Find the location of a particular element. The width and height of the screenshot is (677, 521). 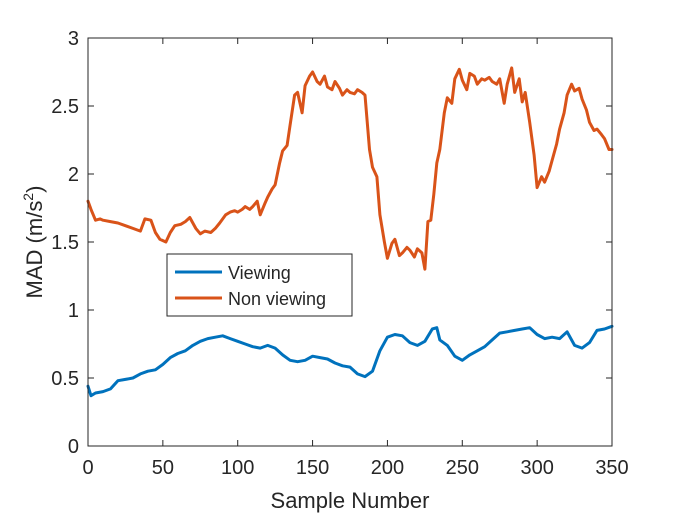

y-axis-label-superscript: 2 is located at coordinates (28, 197).